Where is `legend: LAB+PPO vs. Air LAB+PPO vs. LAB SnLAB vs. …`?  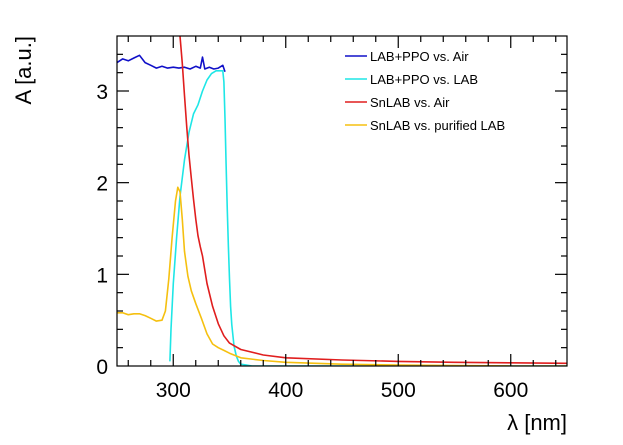
legend: LAB+PPO vs. Air LAB+PPO vs. LAB SnLAB vs. … is located at coordinates (425, 91).